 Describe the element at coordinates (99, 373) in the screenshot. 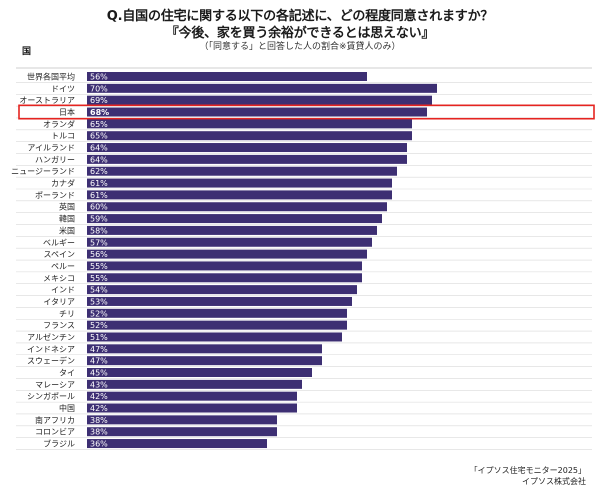

I see `value-label: 45%` at that location.